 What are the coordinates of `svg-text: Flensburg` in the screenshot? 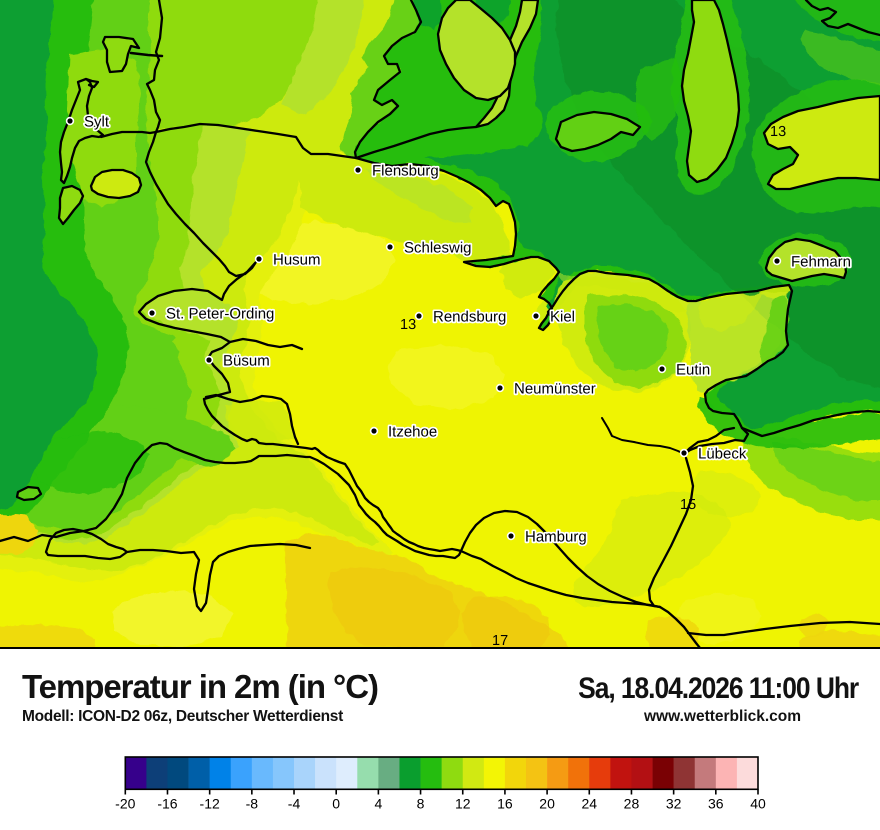 It's located at (405, 171).